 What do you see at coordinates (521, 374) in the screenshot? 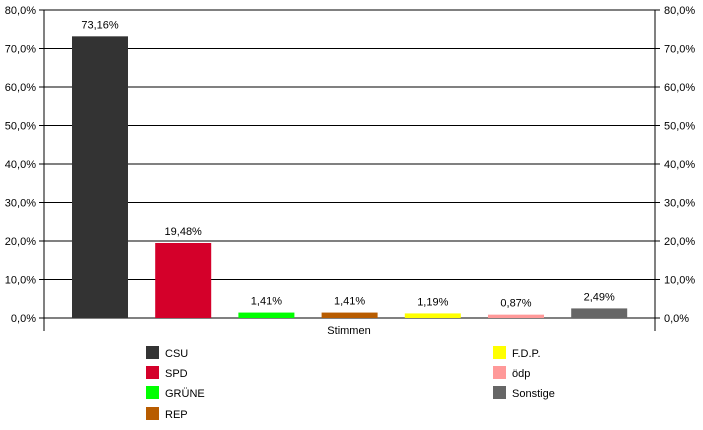
I see `legend-label: ödp` at bounding box center [521, 374].